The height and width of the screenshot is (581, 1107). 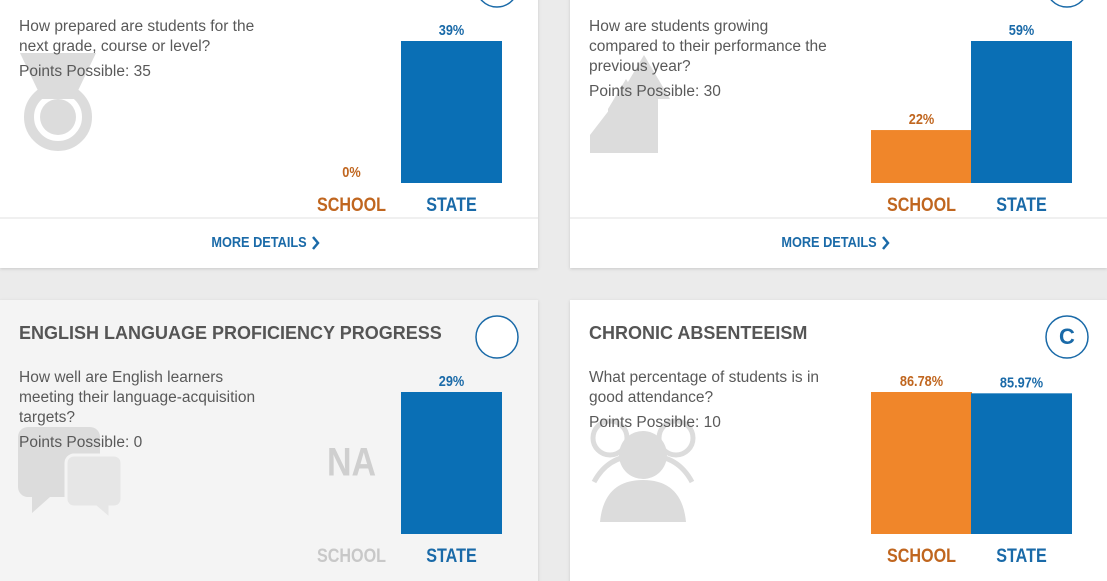 I want to click on value-label: 39%, so click(x=452, y=29).